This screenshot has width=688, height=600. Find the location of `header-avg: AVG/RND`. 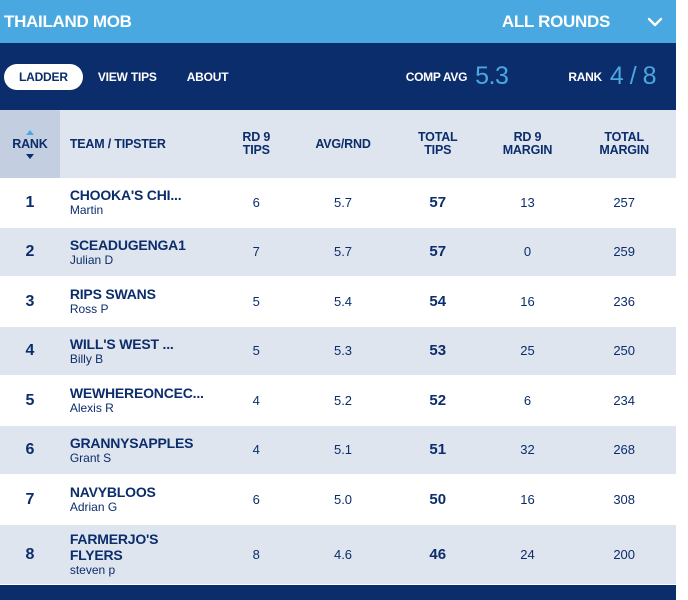

header-avg: AVG/RND is located at coordinates (343, 143).